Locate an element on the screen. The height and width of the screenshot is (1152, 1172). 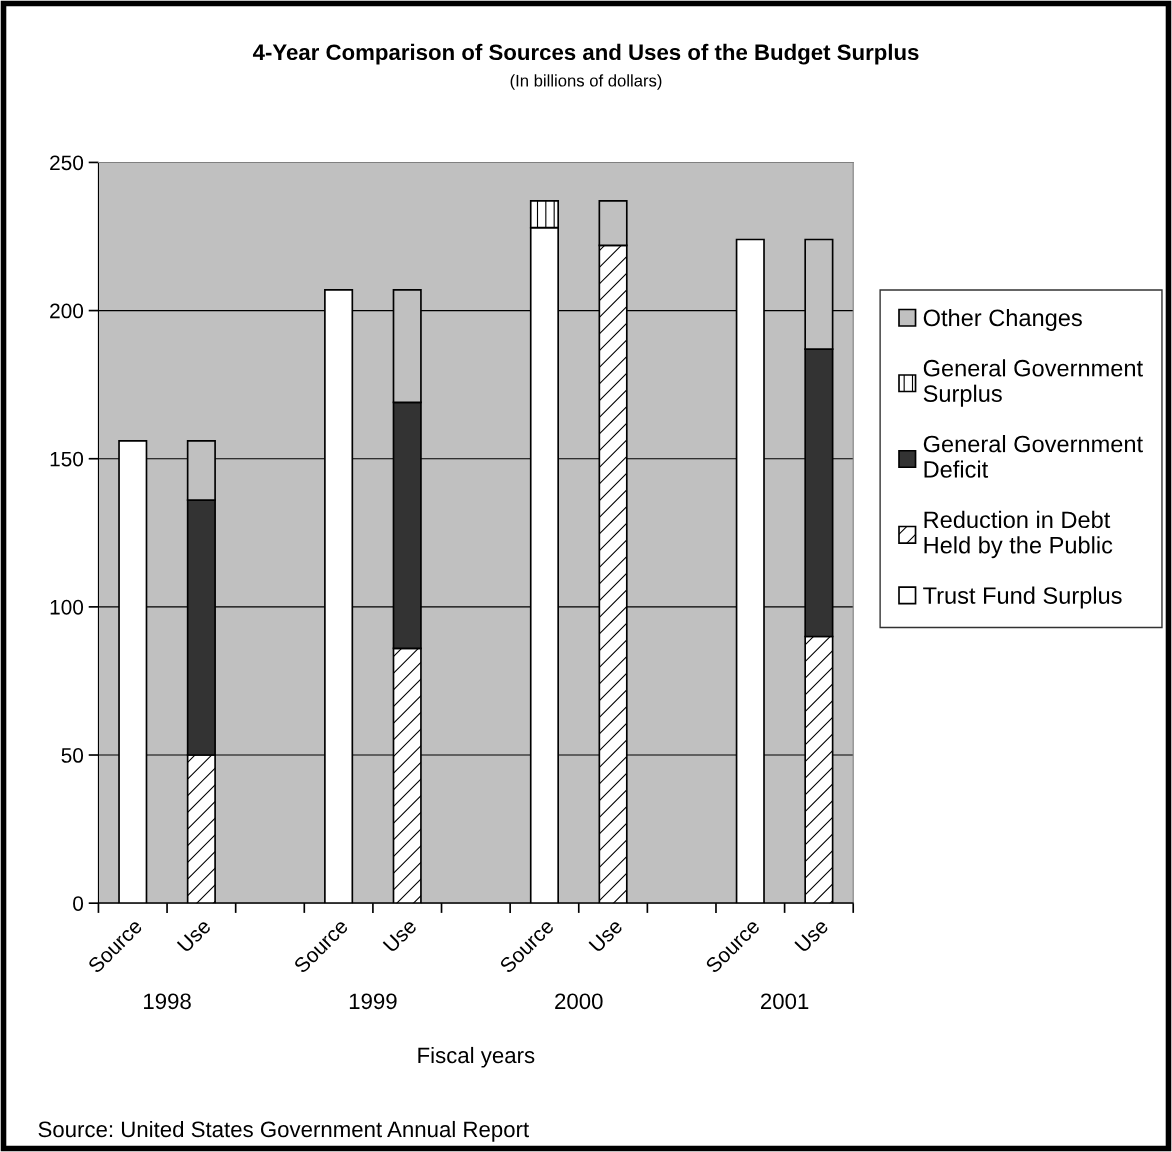
source-note: Source: United States Government Annual Report is located at coordinates (283, 1131).